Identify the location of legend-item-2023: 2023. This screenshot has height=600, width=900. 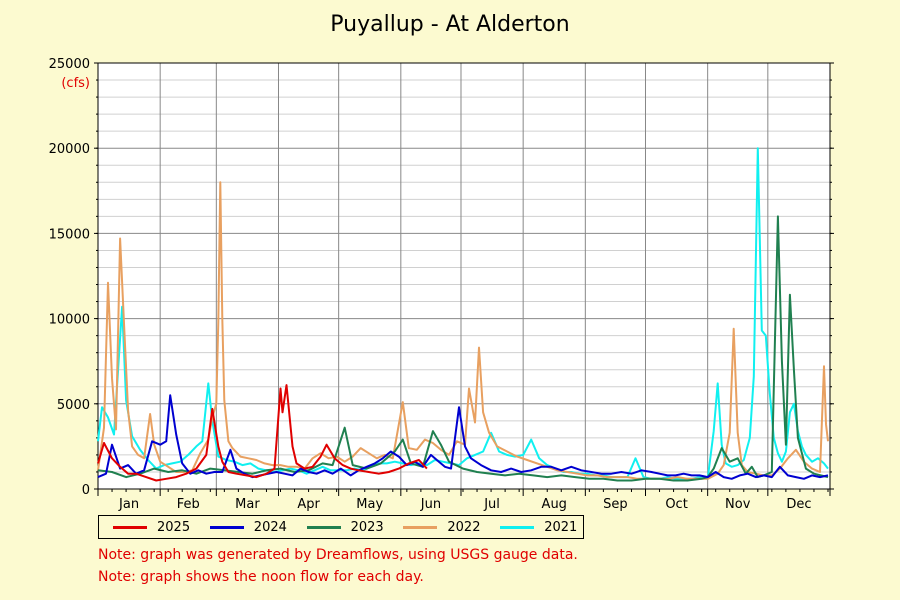
(348, 527).